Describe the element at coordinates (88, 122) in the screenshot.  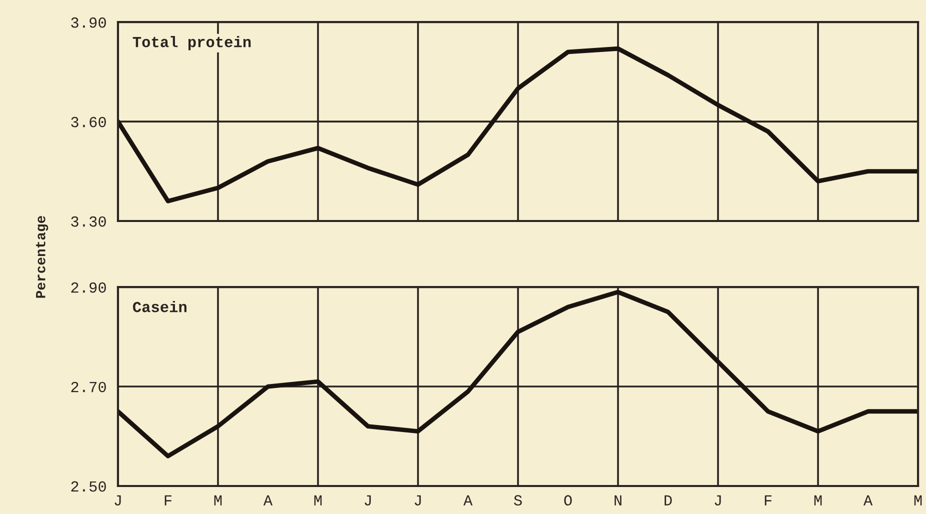
I see `y-tick-label: 3.60` at that location.